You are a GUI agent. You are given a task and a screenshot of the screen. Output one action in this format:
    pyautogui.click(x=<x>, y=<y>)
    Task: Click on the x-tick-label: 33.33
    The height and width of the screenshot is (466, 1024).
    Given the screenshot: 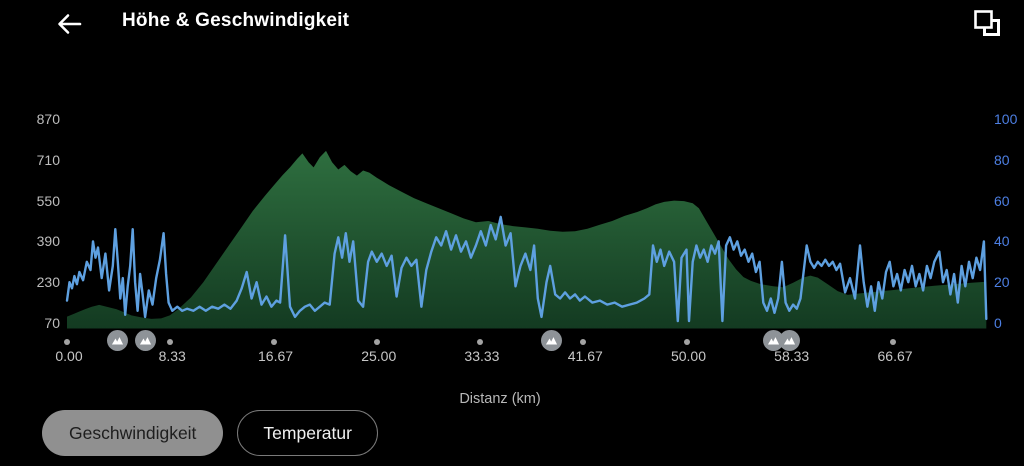 What is the action you would take?
    pyautogui.click(x=482, y=356)
    